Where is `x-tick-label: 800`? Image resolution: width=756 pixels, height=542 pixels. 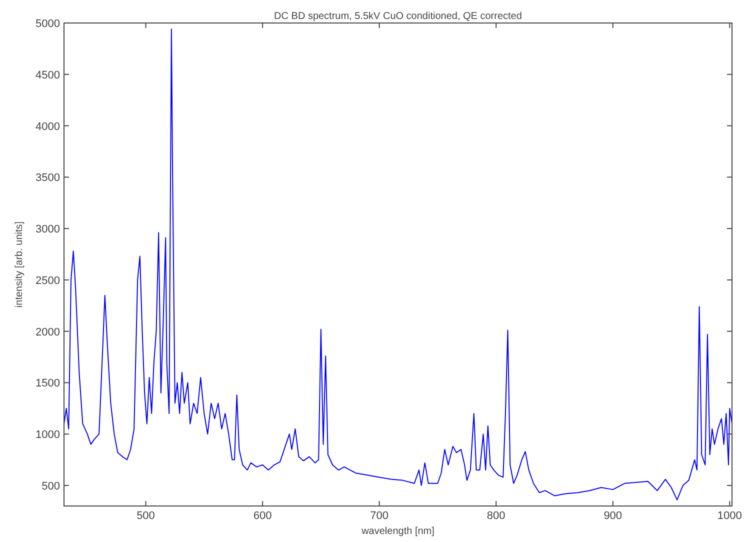
x-tick-label: 800 is located at coordinates (496, 516).